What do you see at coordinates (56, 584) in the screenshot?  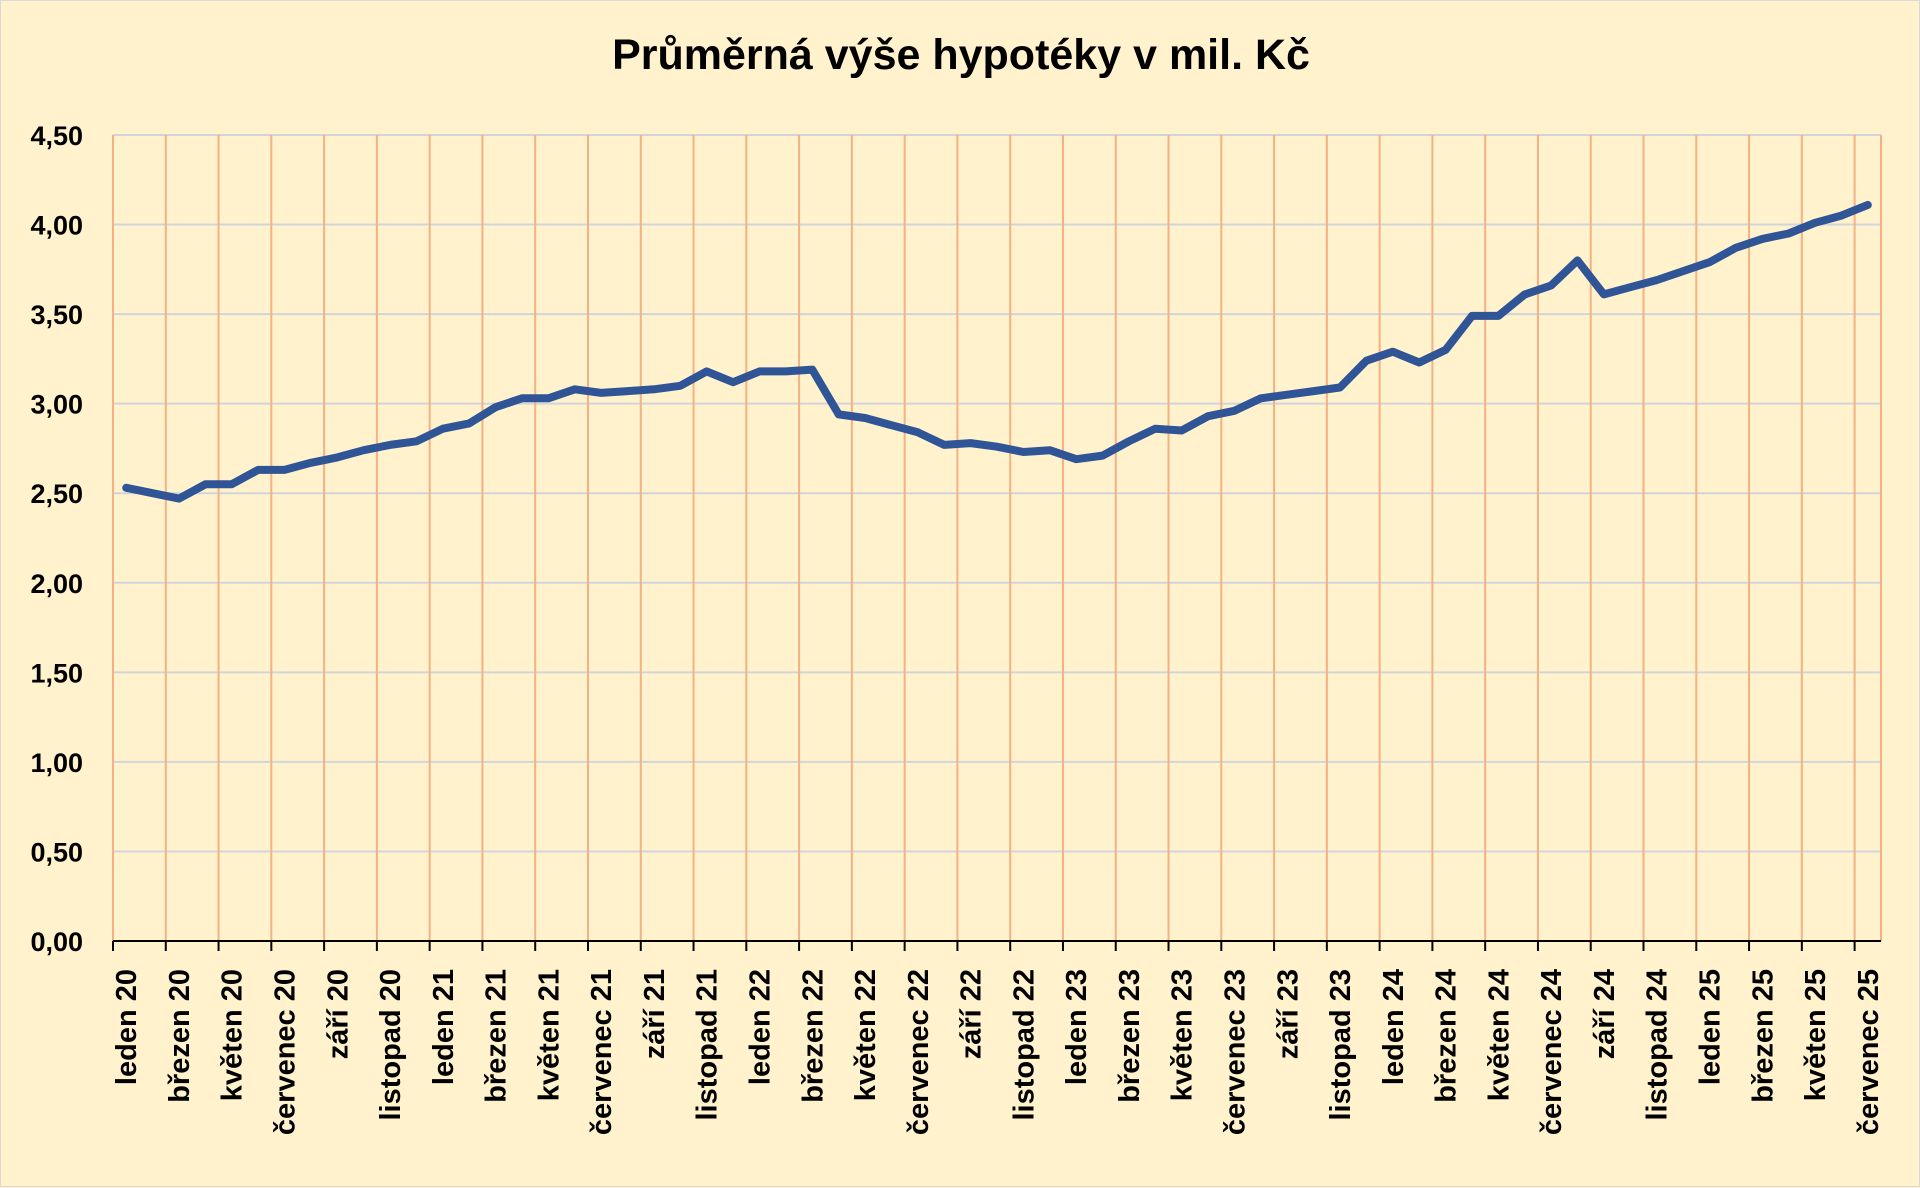 I see `y-tick-label: 2,00` at bounding box center [56, 584].